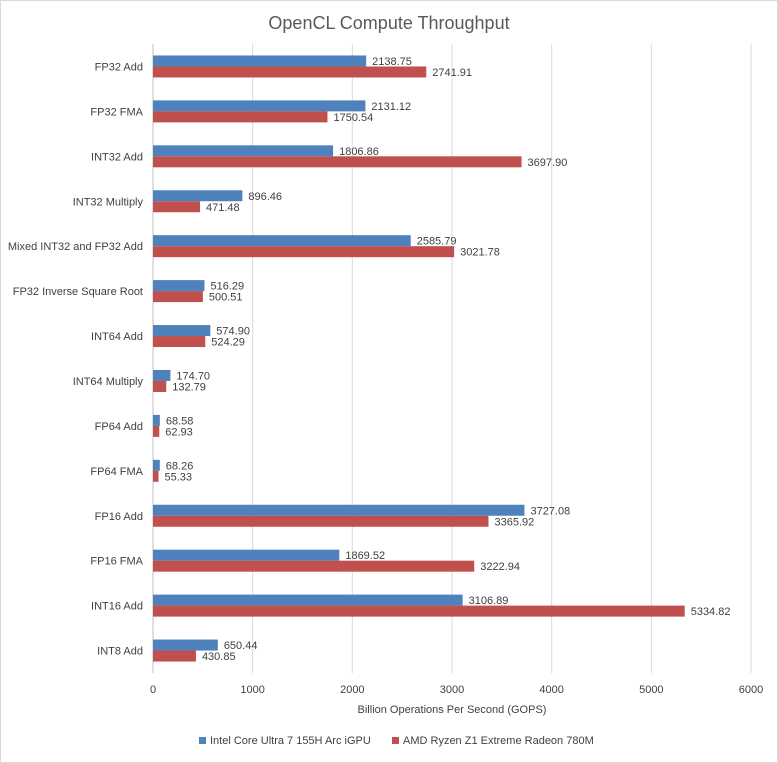 The height and width of the screenshot is (763, 778). I want to click on x-tick-label: 3000, so click(452, 690).